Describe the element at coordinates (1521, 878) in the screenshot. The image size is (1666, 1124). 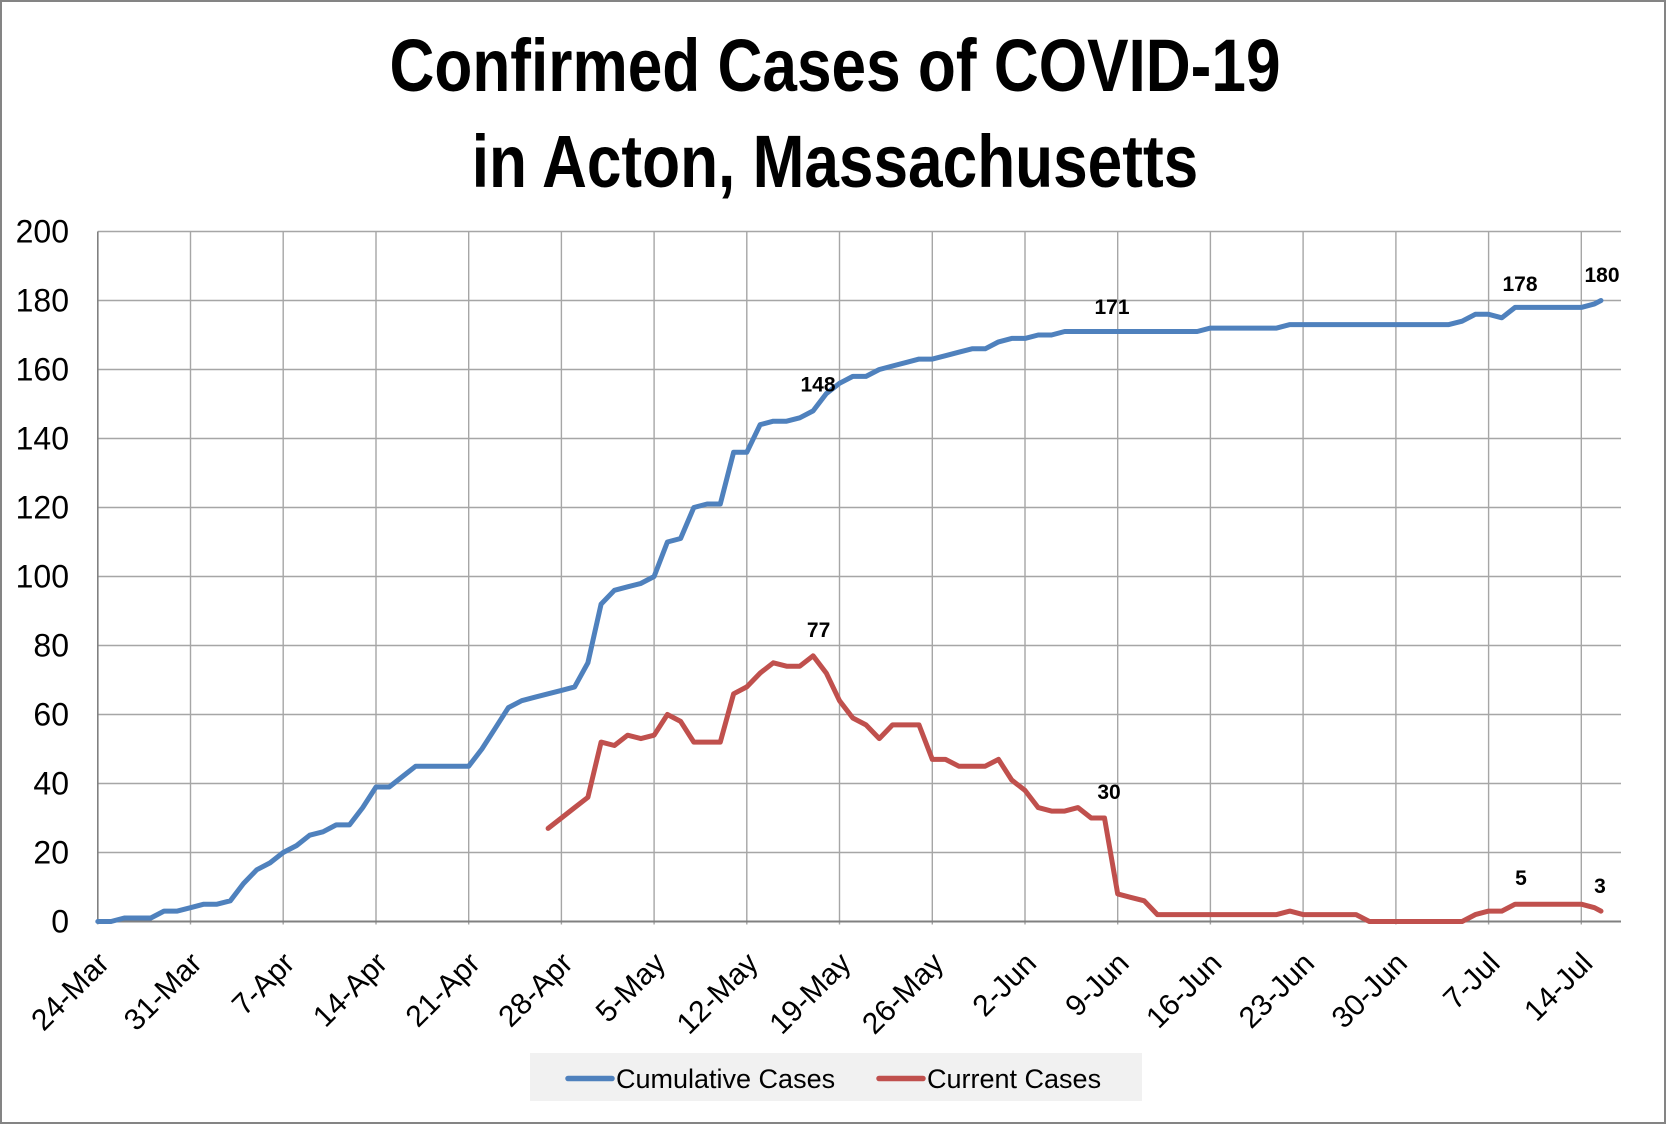
I see `svg-text: 5` at that location.